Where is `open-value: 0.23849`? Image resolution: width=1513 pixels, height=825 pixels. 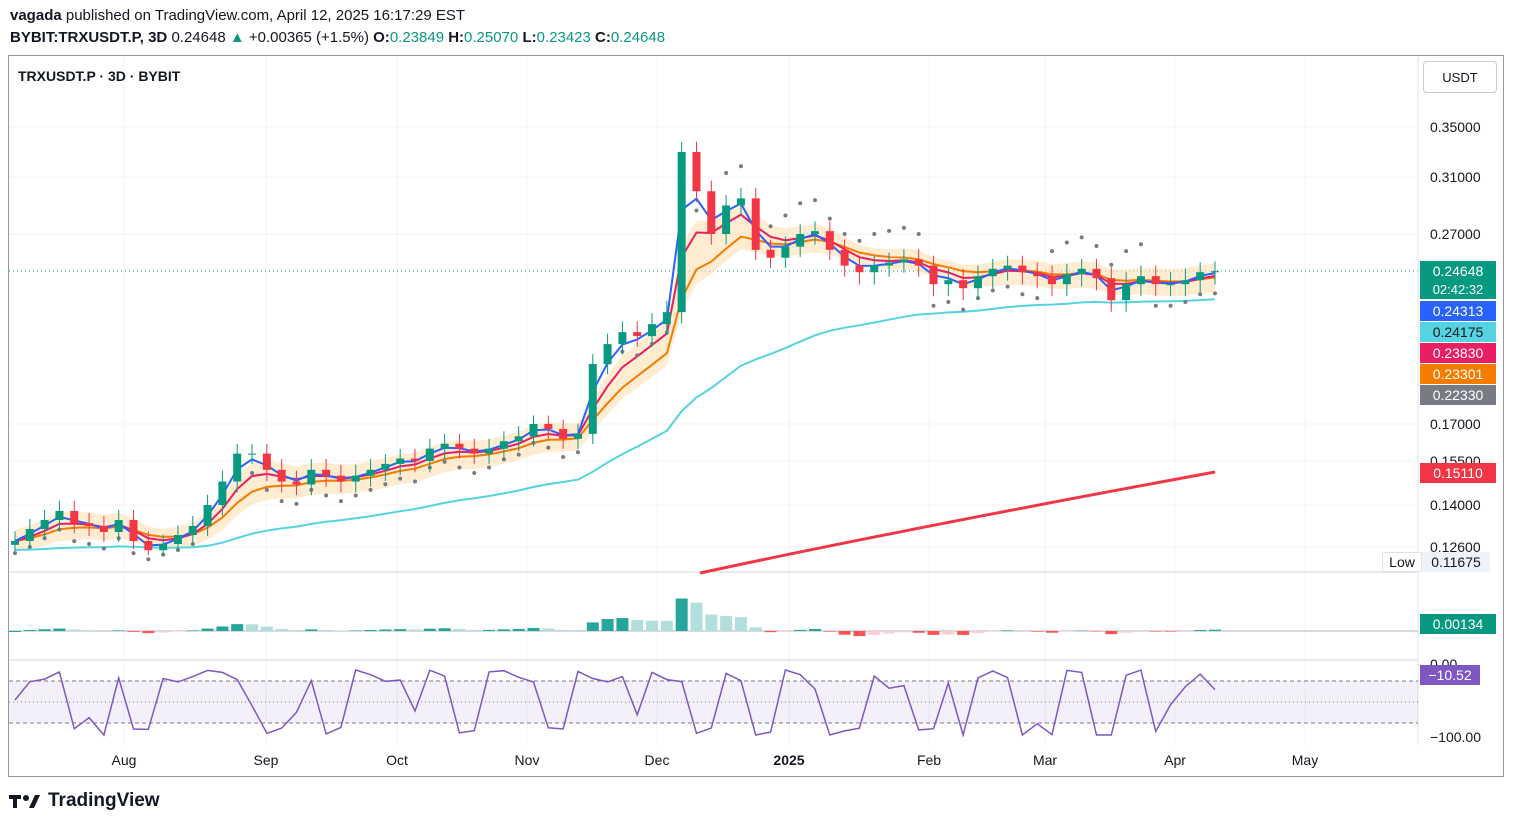
open-value: 0.23849 is located at coordinates (417, 37).